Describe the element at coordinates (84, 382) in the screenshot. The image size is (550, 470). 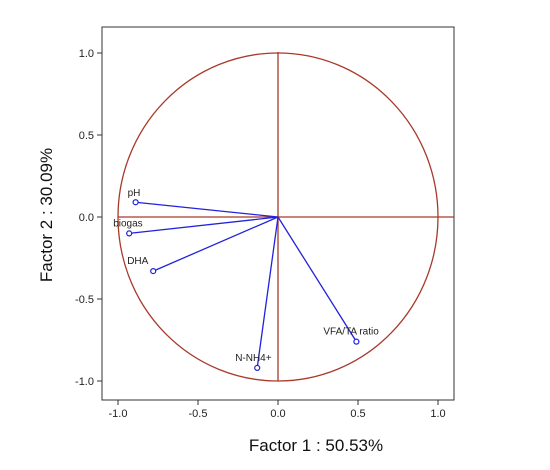
I see `y-tick-label: -1.0` at that location.